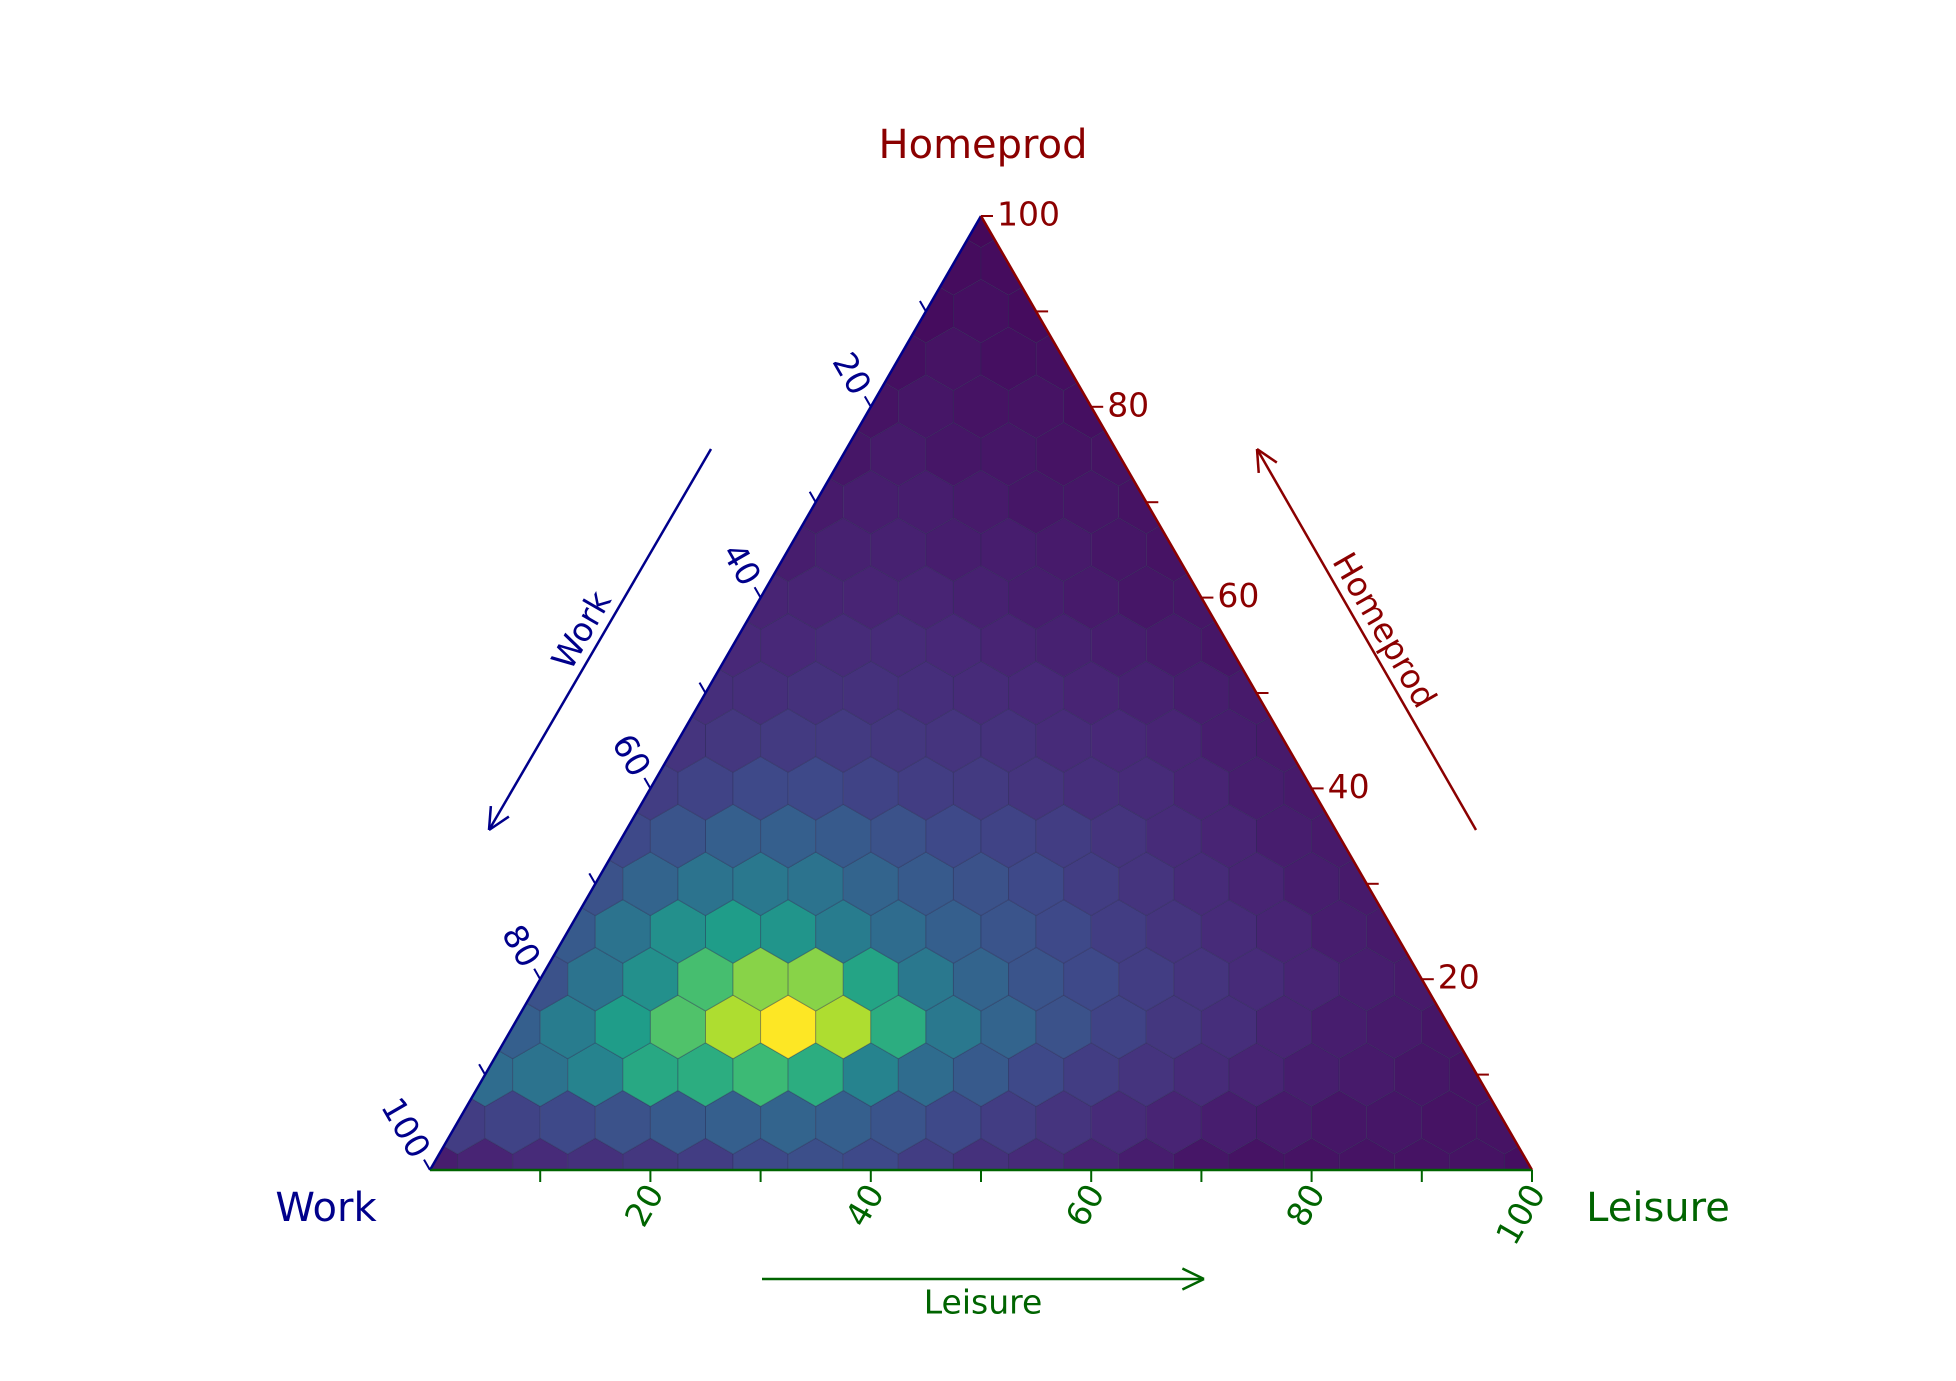 The image size is (1956, 1381). I want to click on homeprod-tick-label: 60, so click(1238, 595).